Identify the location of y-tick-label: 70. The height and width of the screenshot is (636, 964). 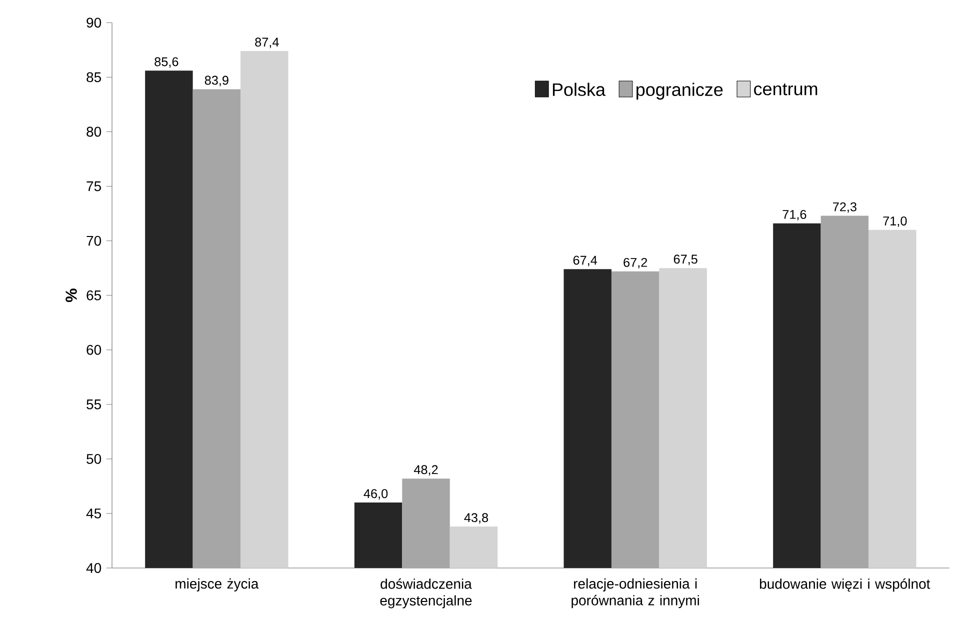
(94, 241).